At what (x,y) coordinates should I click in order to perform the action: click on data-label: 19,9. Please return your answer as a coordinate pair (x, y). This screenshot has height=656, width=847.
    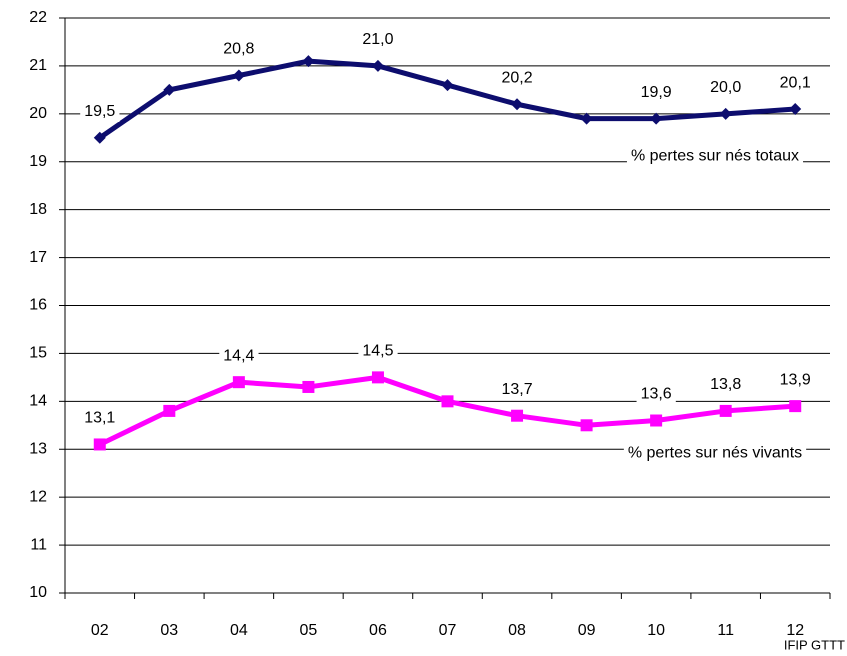
    Looking at the image, I should click on (656, 92).